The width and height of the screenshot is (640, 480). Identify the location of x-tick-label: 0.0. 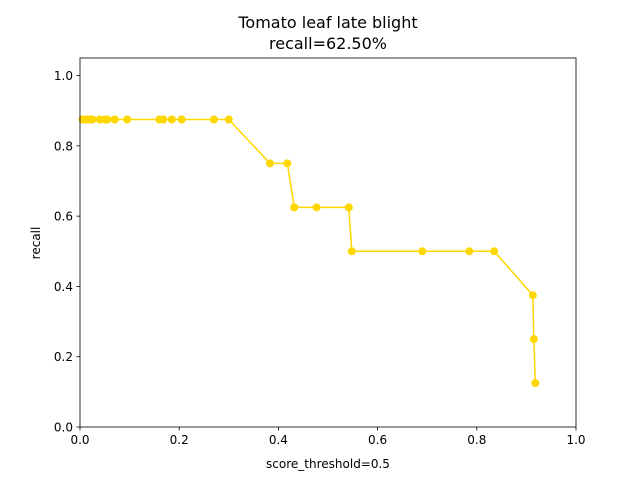
(79, 440).